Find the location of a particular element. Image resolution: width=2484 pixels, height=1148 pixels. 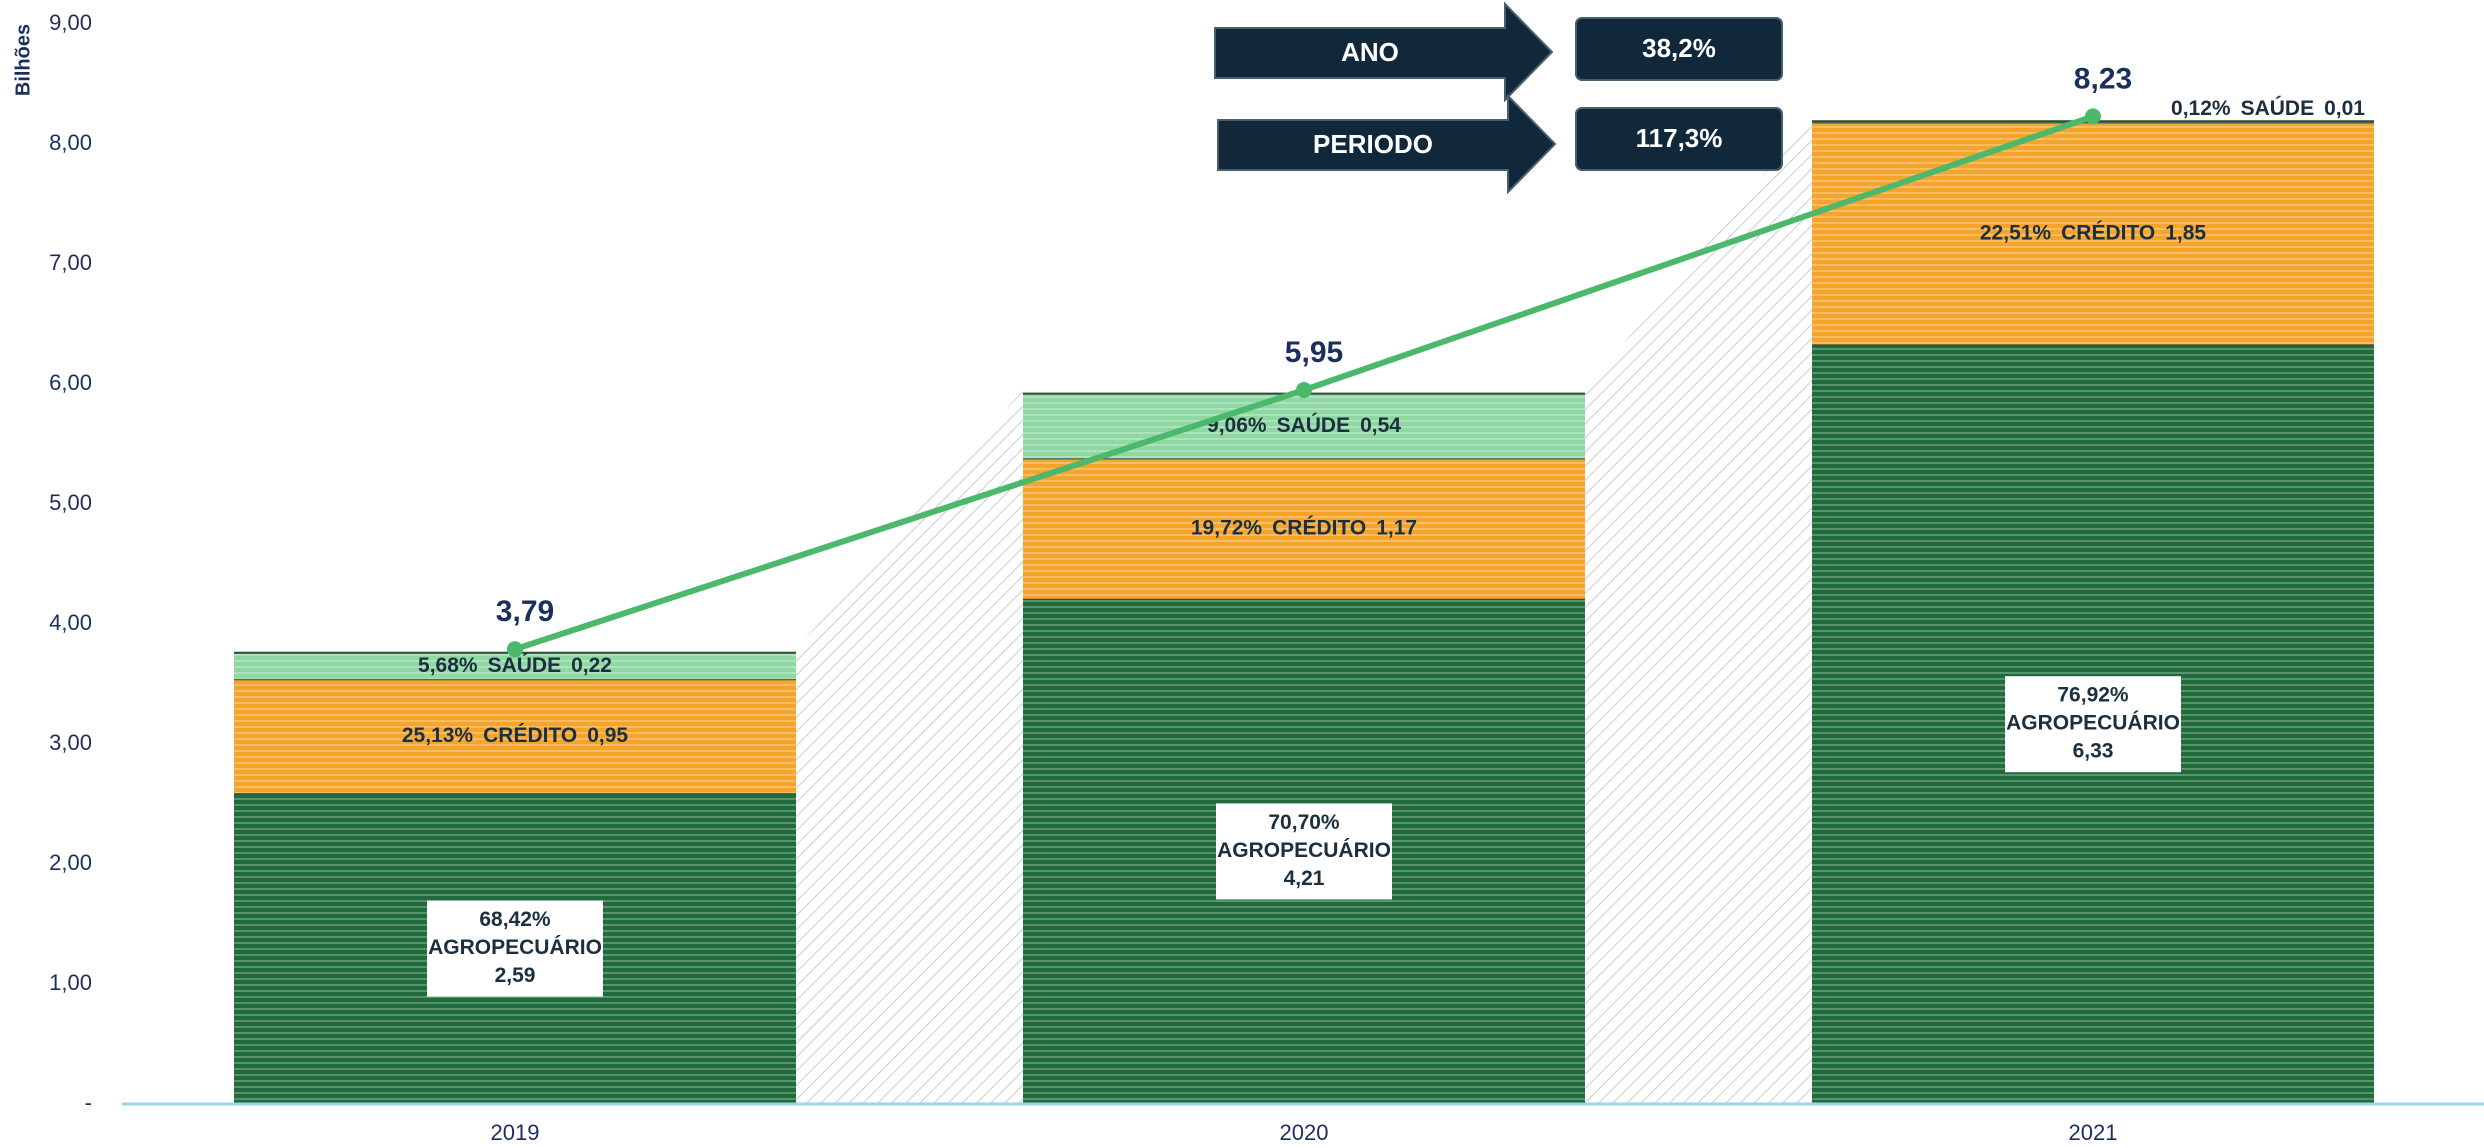

segment-label-part: 5,68% is located at coordinates (448, 665).